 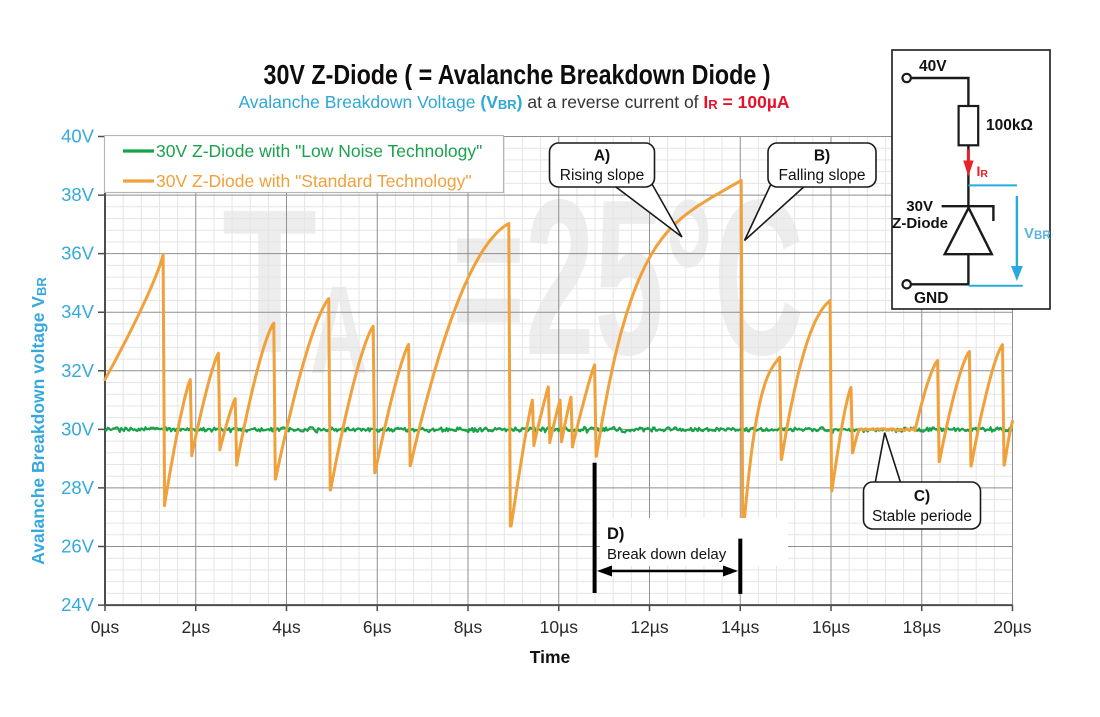 What do you see at coordinates (667, 554) in the screenshot?
I see `svg-text: Break down delay` at bounding box center [667, 554].